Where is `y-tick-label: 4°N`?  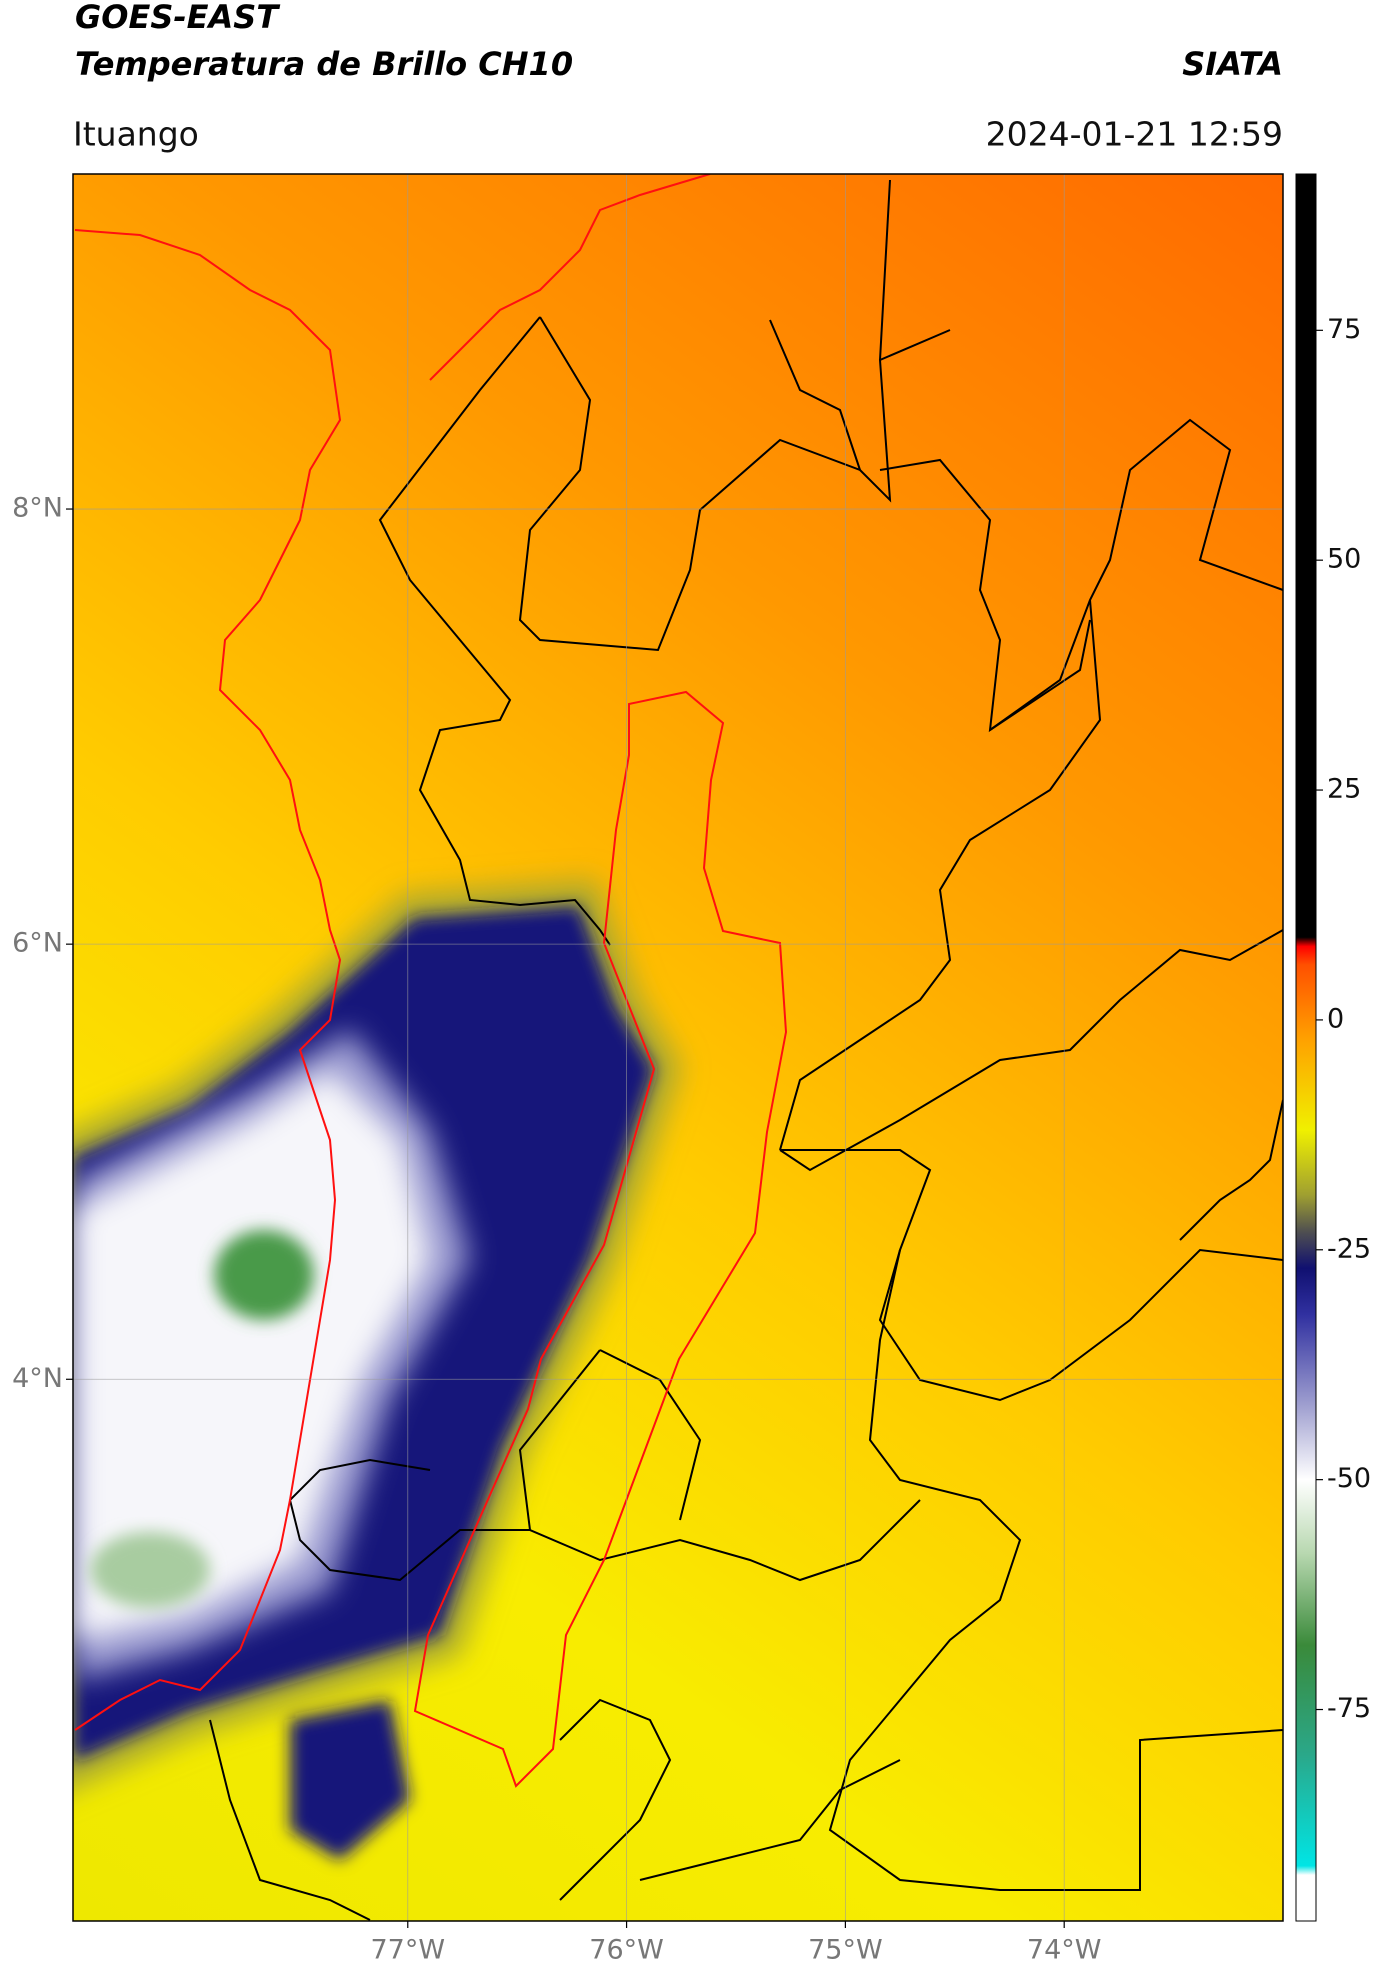 y-tick-label: 4°N is located at coordinates (37, 1378).